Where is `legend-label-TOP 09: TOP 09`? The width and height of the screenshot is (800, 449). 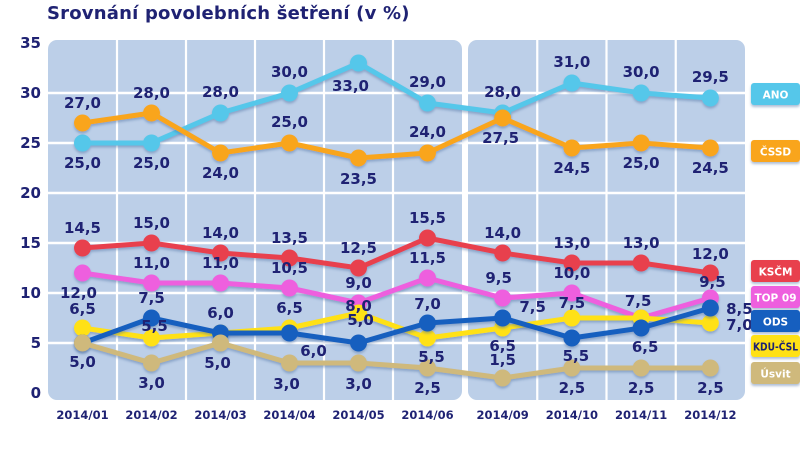
legend-label-TOP 09: TOP 09 is located at coordinates (775, 299).